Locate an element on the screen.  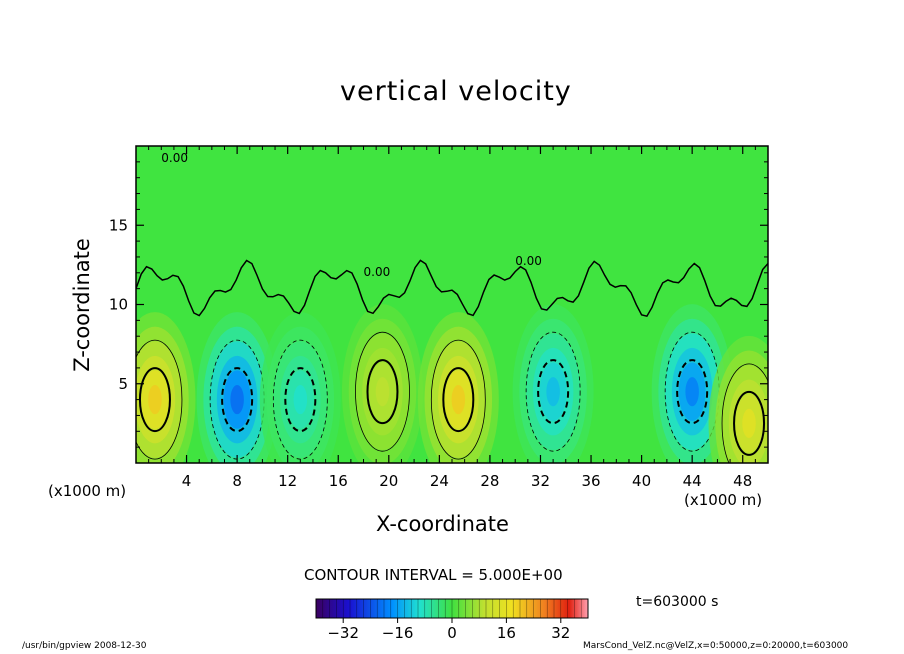
y-tick-label-3: 15 is located at coordinates (118, 225).